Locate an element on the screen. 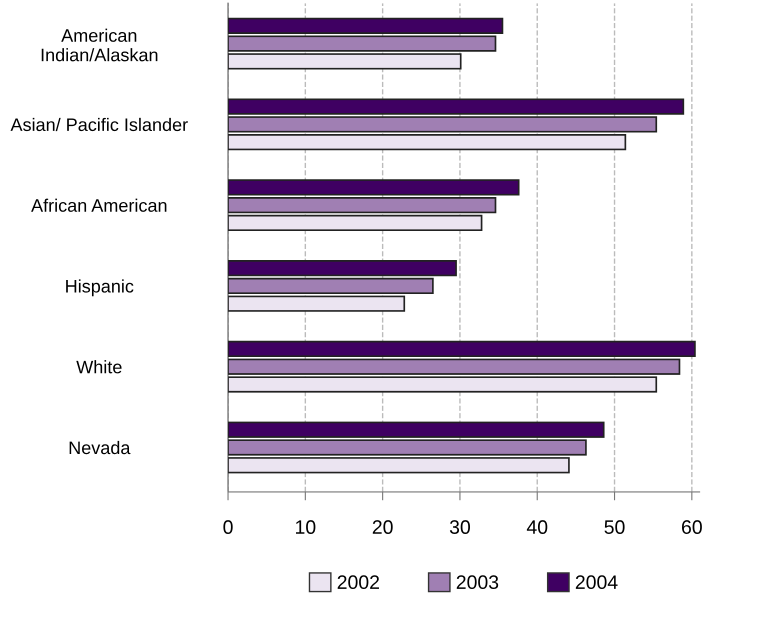  y-tick-label: Asian/ Pacific Islander is located at coordinates (99, 125).